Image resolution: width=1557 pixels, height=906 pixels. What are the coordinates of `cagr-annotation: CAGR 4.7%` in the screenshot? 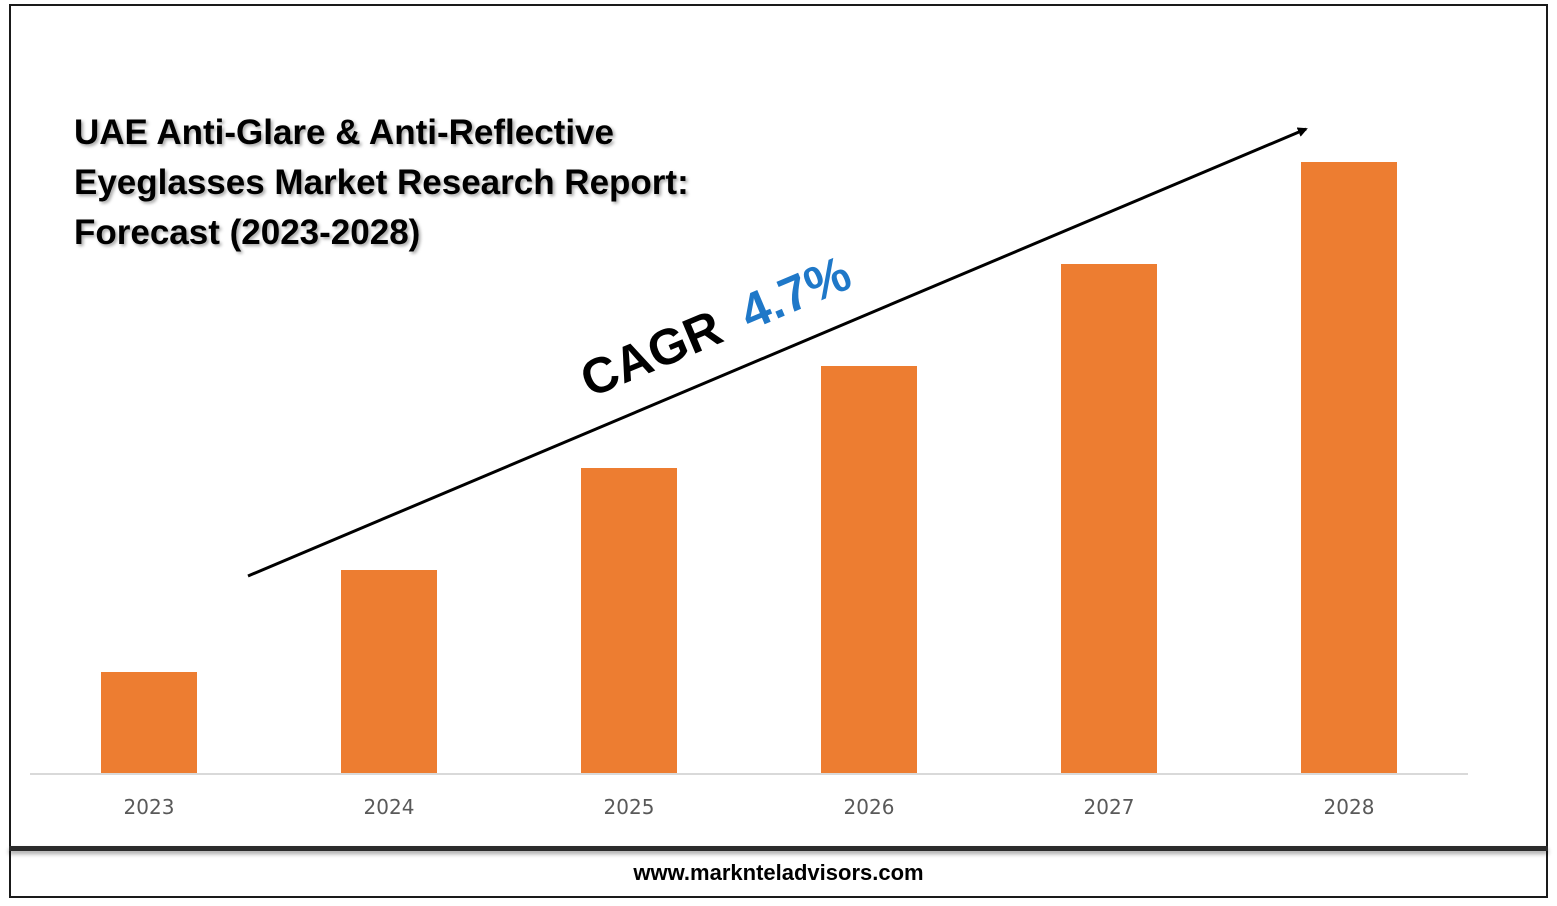 It's located at (715, 326).